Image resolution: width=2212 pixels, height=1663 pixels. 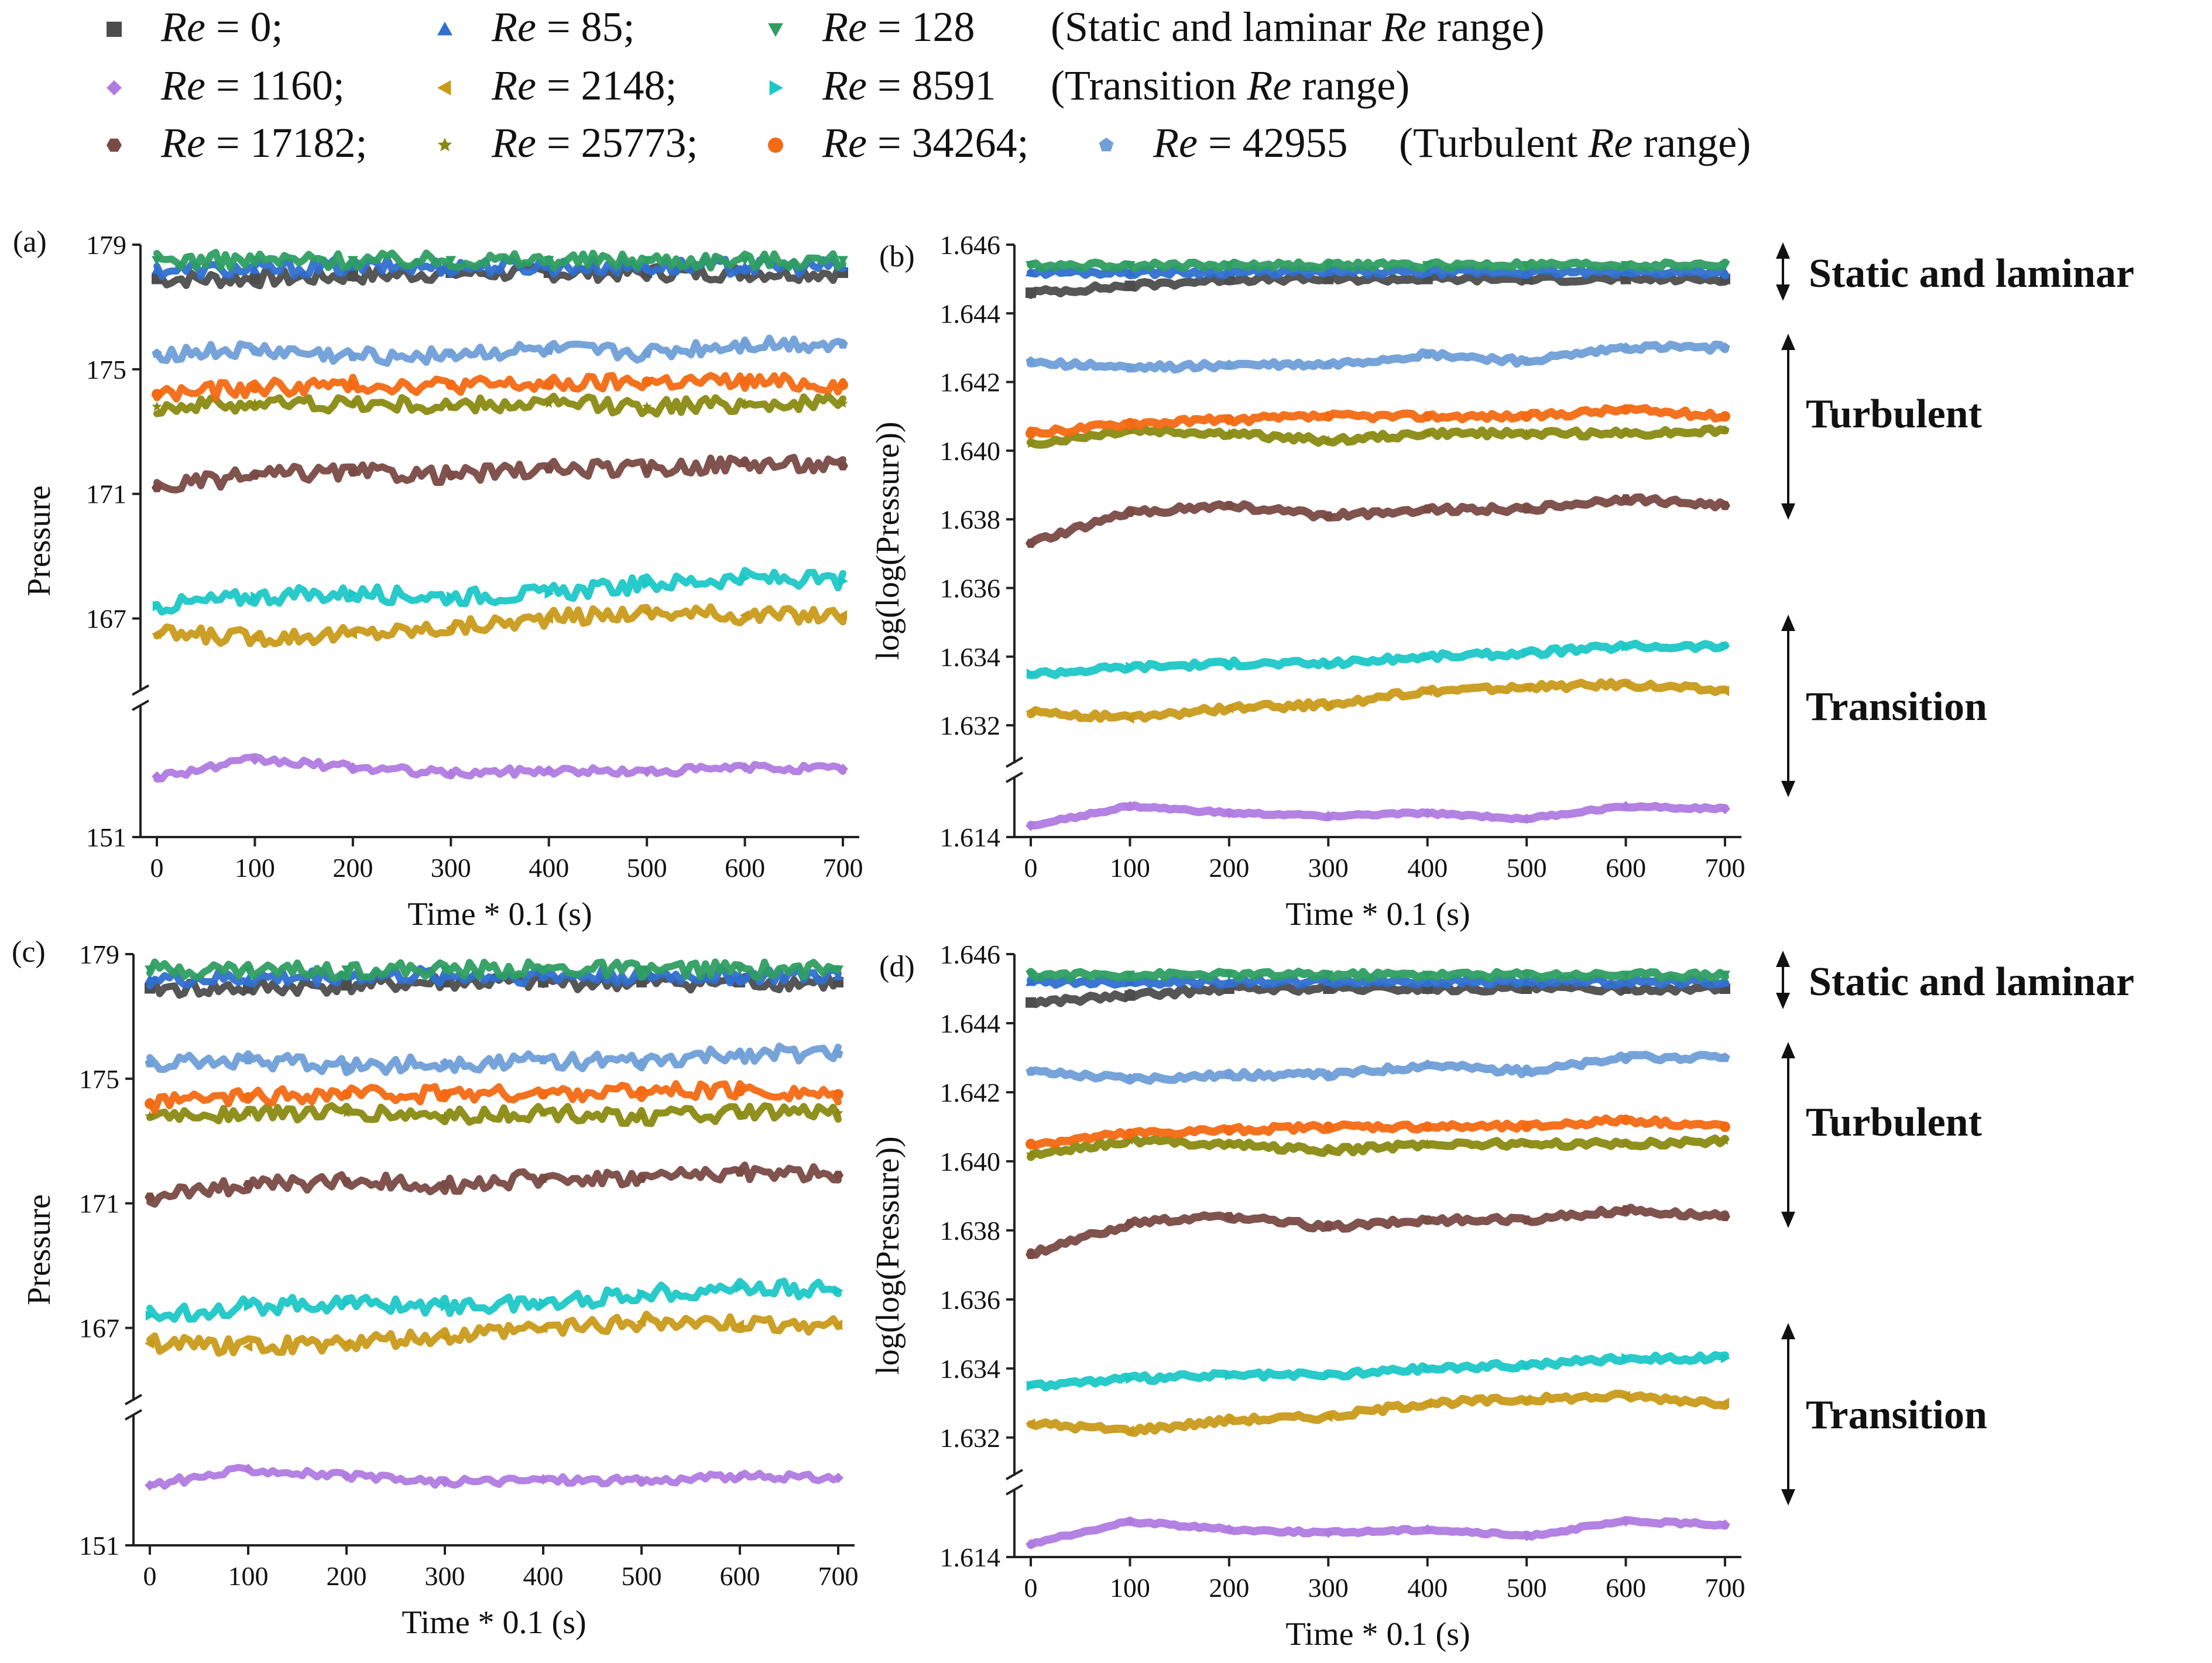 I want to click on turbulent-range-arrow, so click(x=1788, y=1135).